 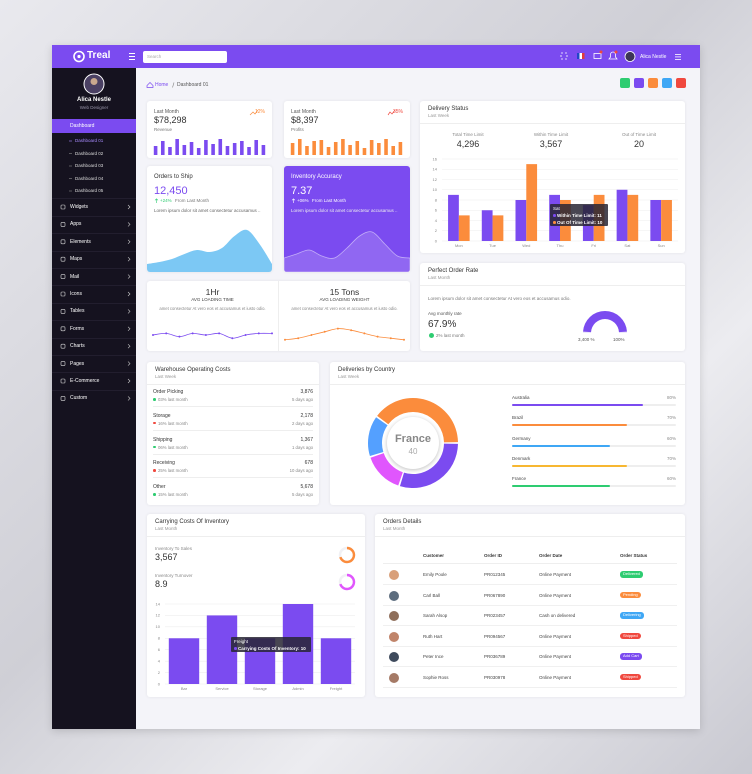 What do you see at coordinates (593, 245) in the screenshot?
I see `x-tick-label: Fri` at bounding box center [593, 245].